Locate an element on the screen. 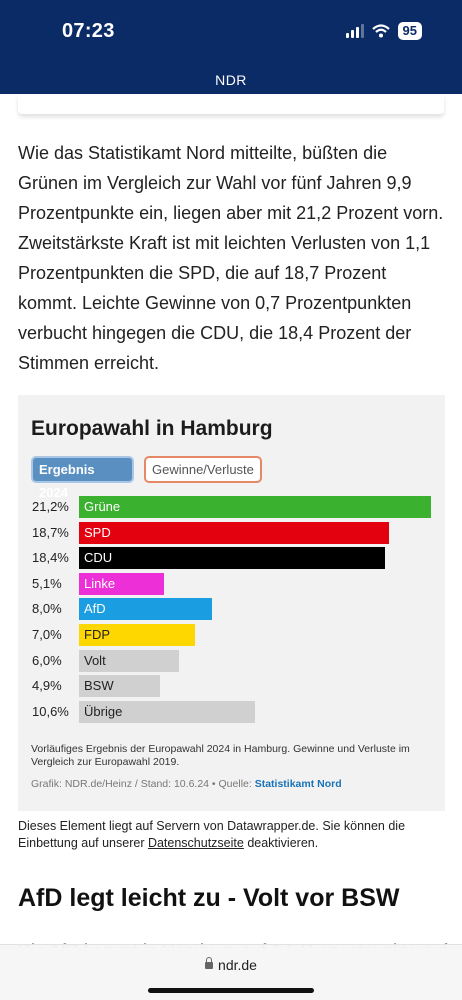 The width and height of the screenshot is (462, 1000). tab-gewinne-verluste: Gewinne/Verluste is located at coordinates (203, 469).